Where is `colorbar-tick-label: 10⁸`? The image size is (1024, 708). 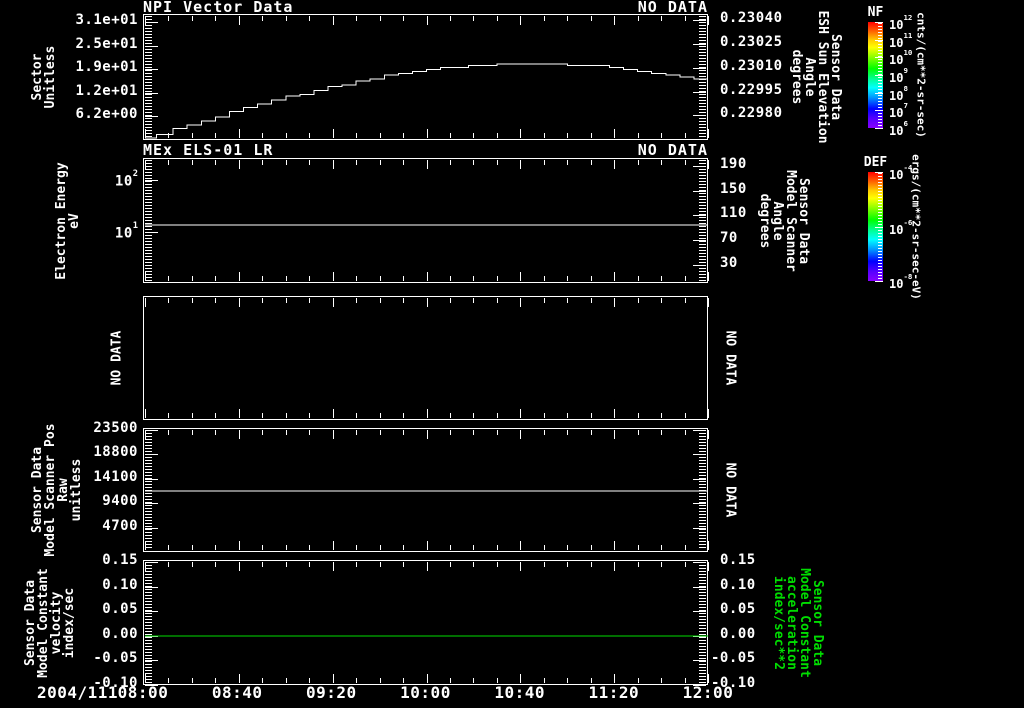 colorbar-tick-label: 10⁸ is located at coordinates (898, 93).